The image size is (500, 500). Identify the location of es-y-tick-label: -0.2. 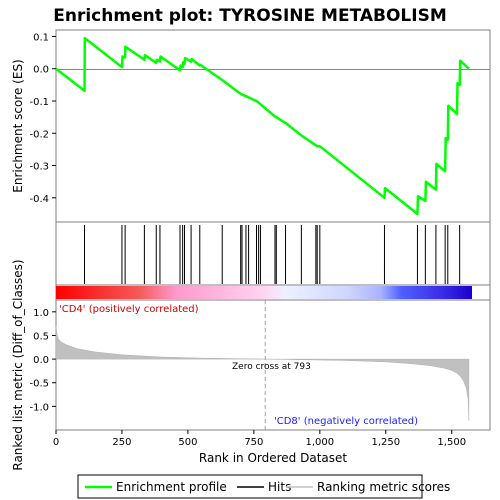
(39, 134).